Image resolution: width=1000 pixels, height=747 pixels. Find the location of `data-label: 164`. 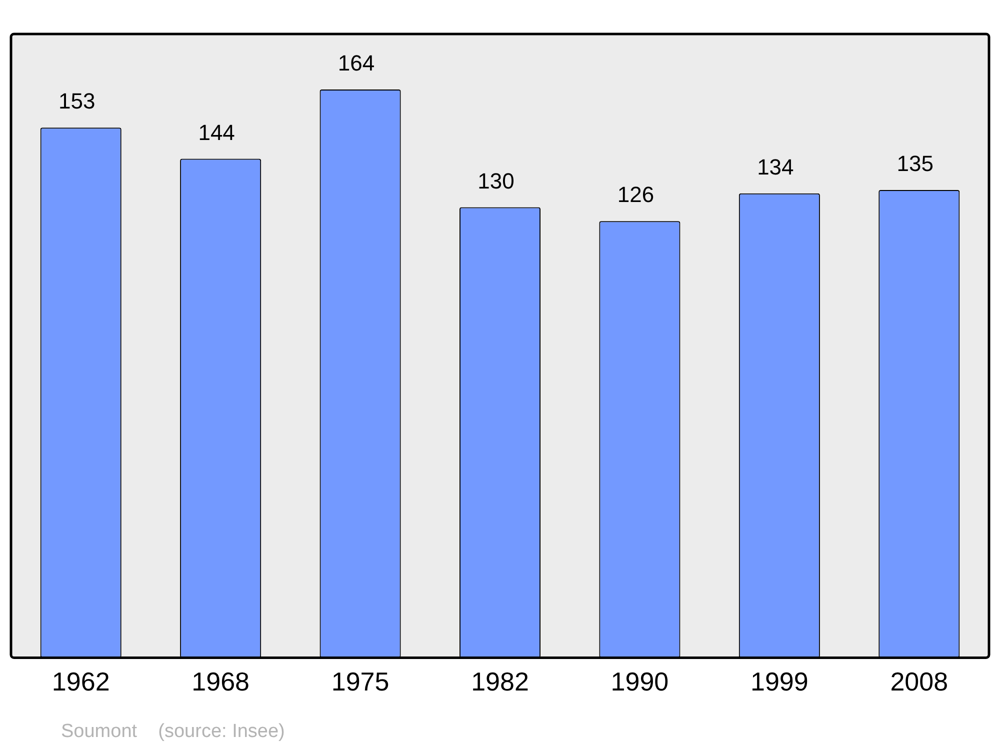

data-label: 164 is located at coordinates (356, 63).